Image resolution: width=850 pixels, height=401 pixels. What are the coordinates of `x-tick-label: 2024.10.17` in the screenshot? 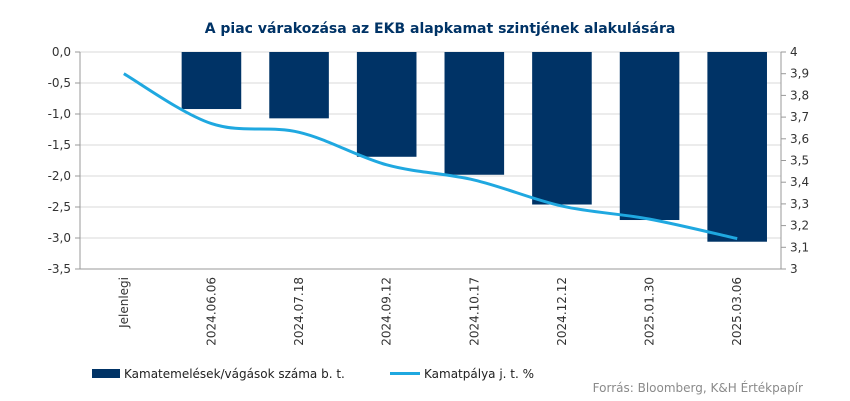 It's located at (474, 311).